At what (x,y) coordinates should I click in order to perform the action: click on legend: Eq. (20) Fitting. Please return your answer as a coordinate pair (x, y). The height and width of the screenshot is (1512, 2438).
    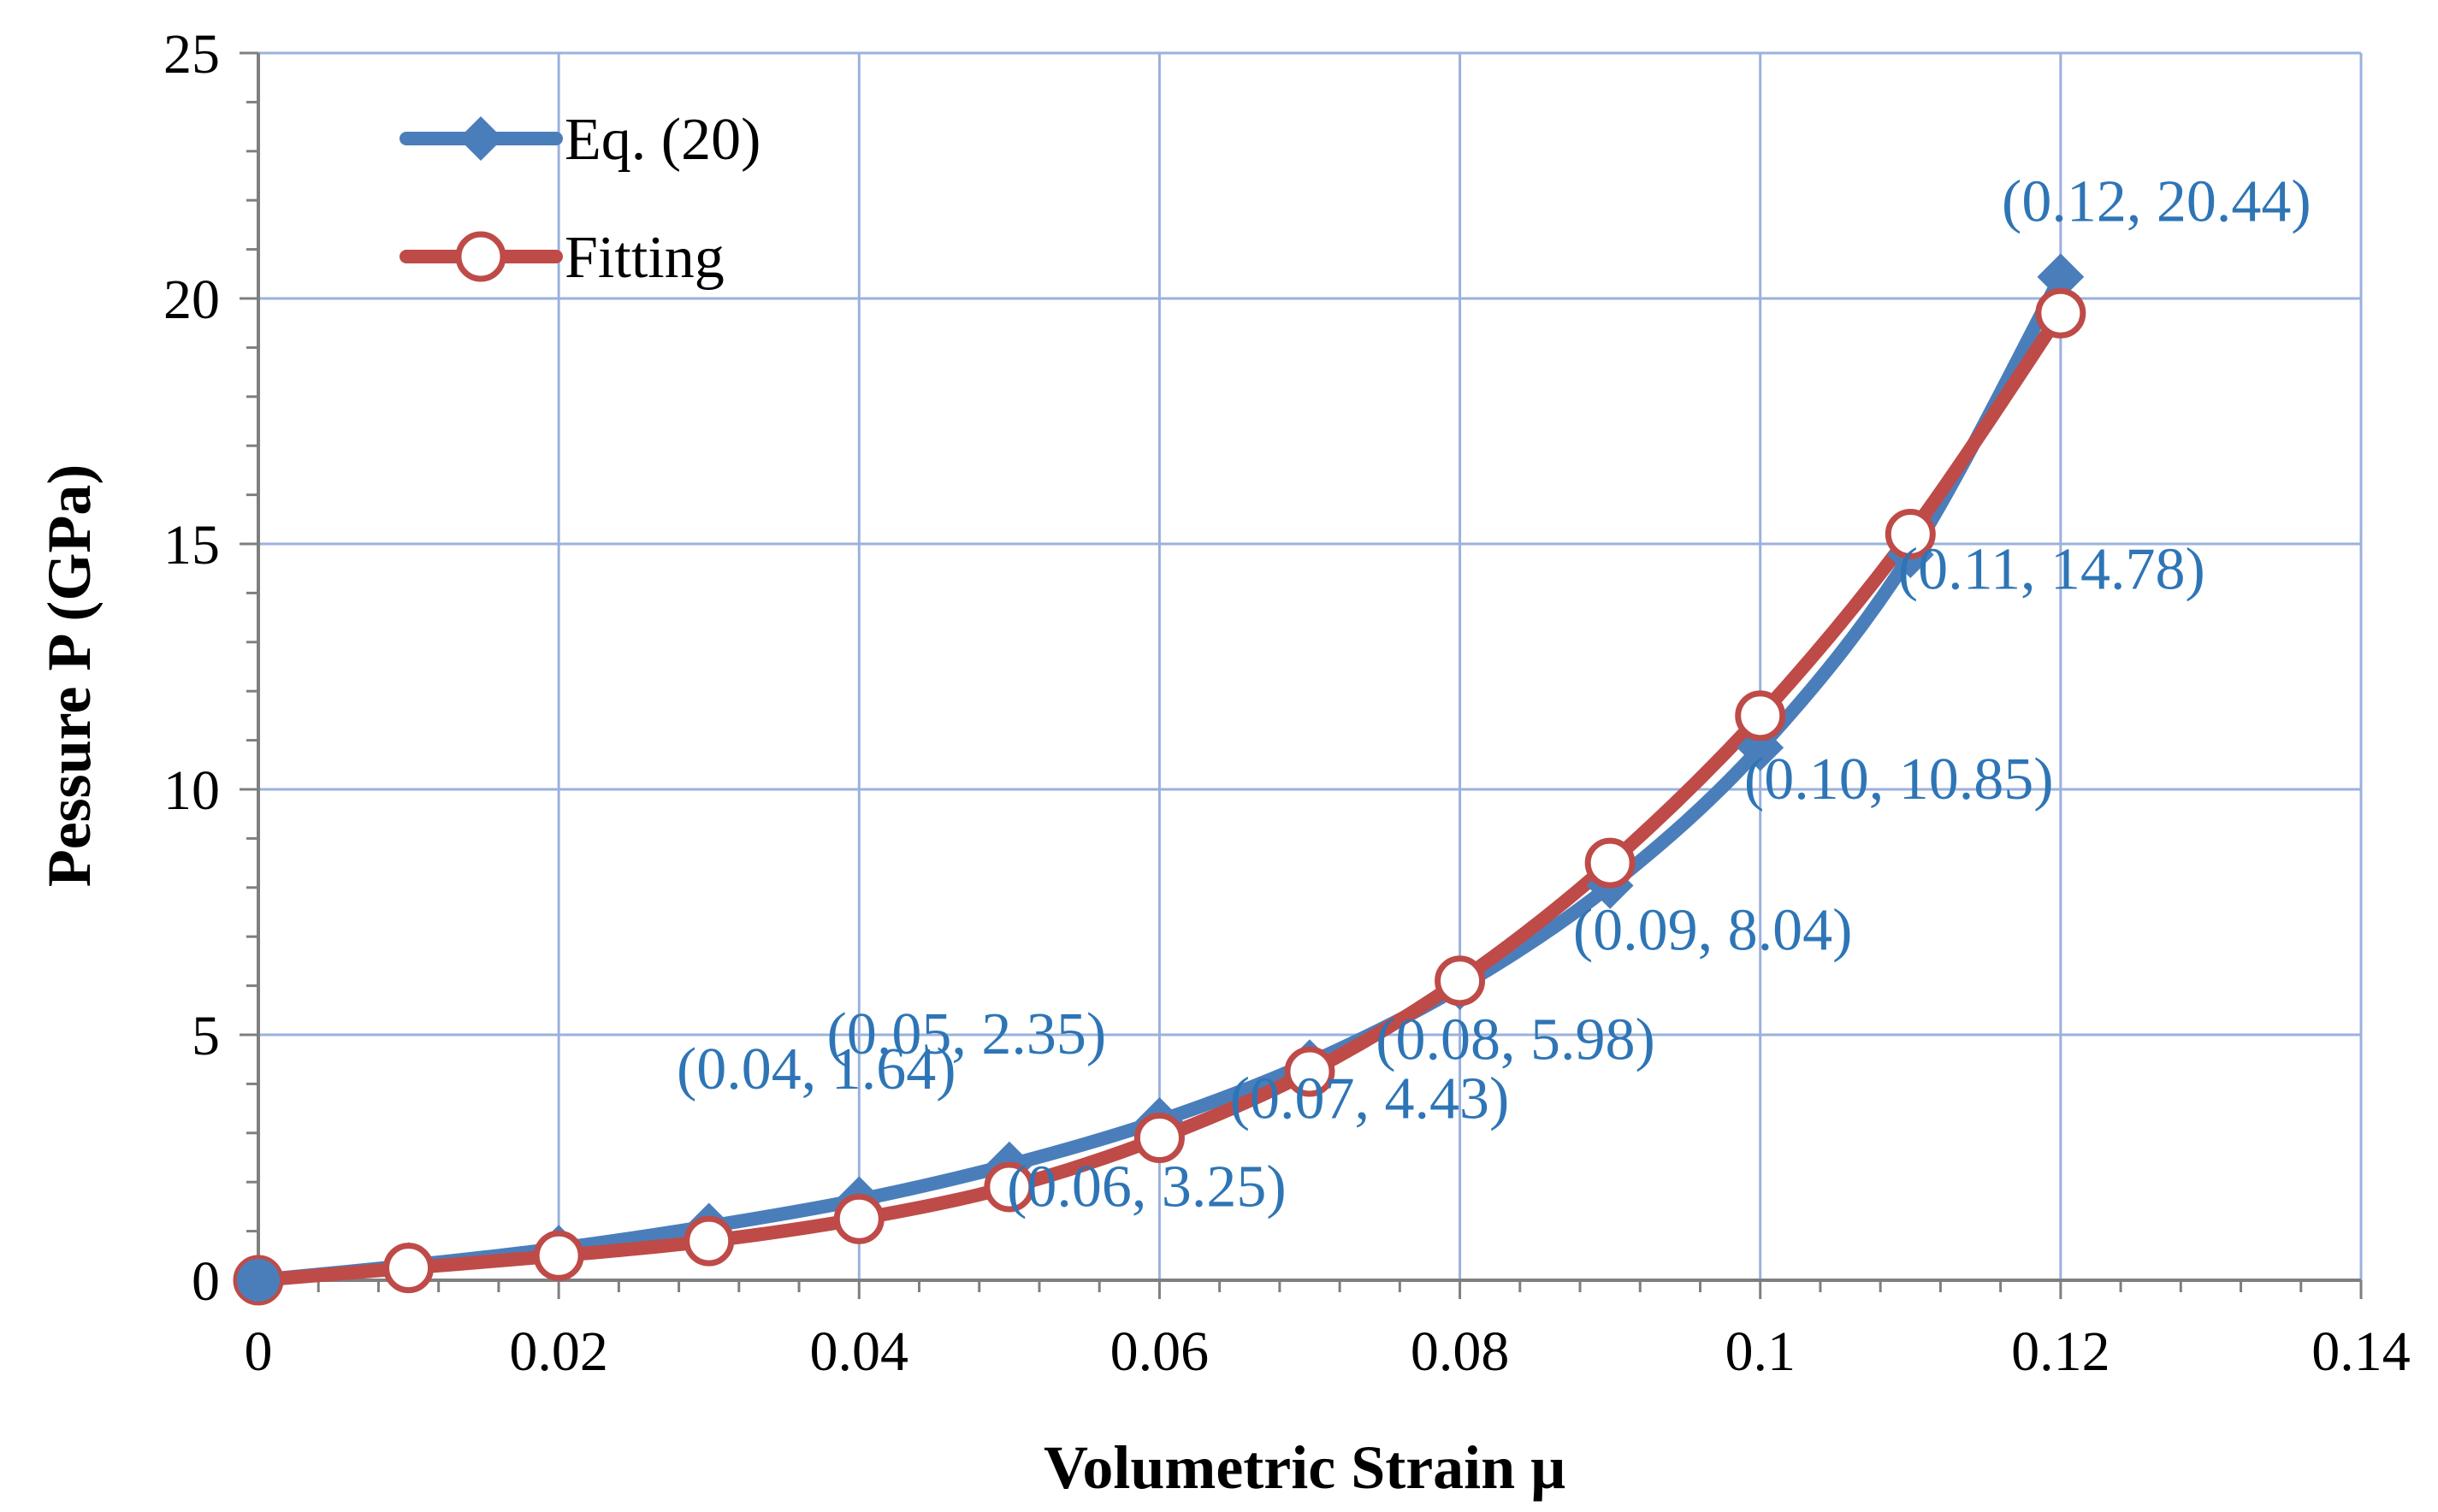
    Looking at the image, I should click on (579, 199).